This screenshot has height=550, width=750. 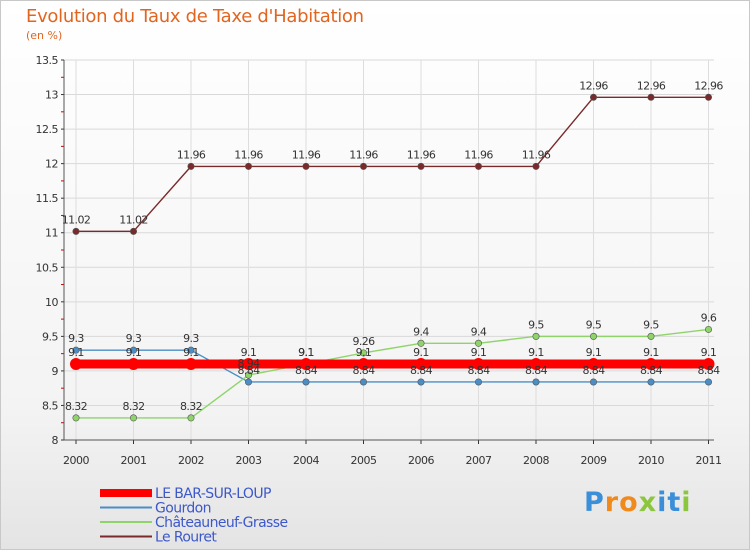 I want to click on logo-letter: x, so click(x=648, y=502).